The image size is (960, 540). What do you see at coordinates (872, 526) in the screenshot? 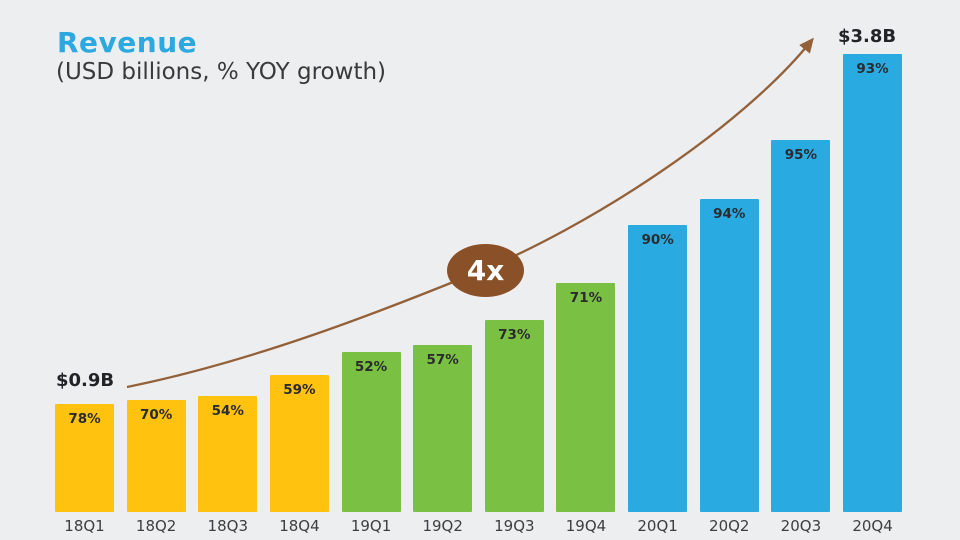
I see `x-axis-label-20Q4: 20Q4` at bounding box center [872, 526].